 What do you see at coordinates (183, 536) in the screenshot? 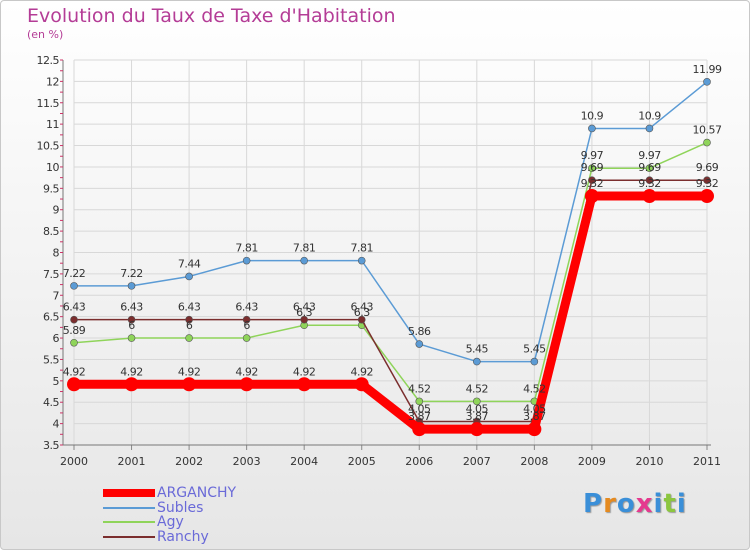
I see `legend-label: Ranchy` at bounding box center [183, 536].